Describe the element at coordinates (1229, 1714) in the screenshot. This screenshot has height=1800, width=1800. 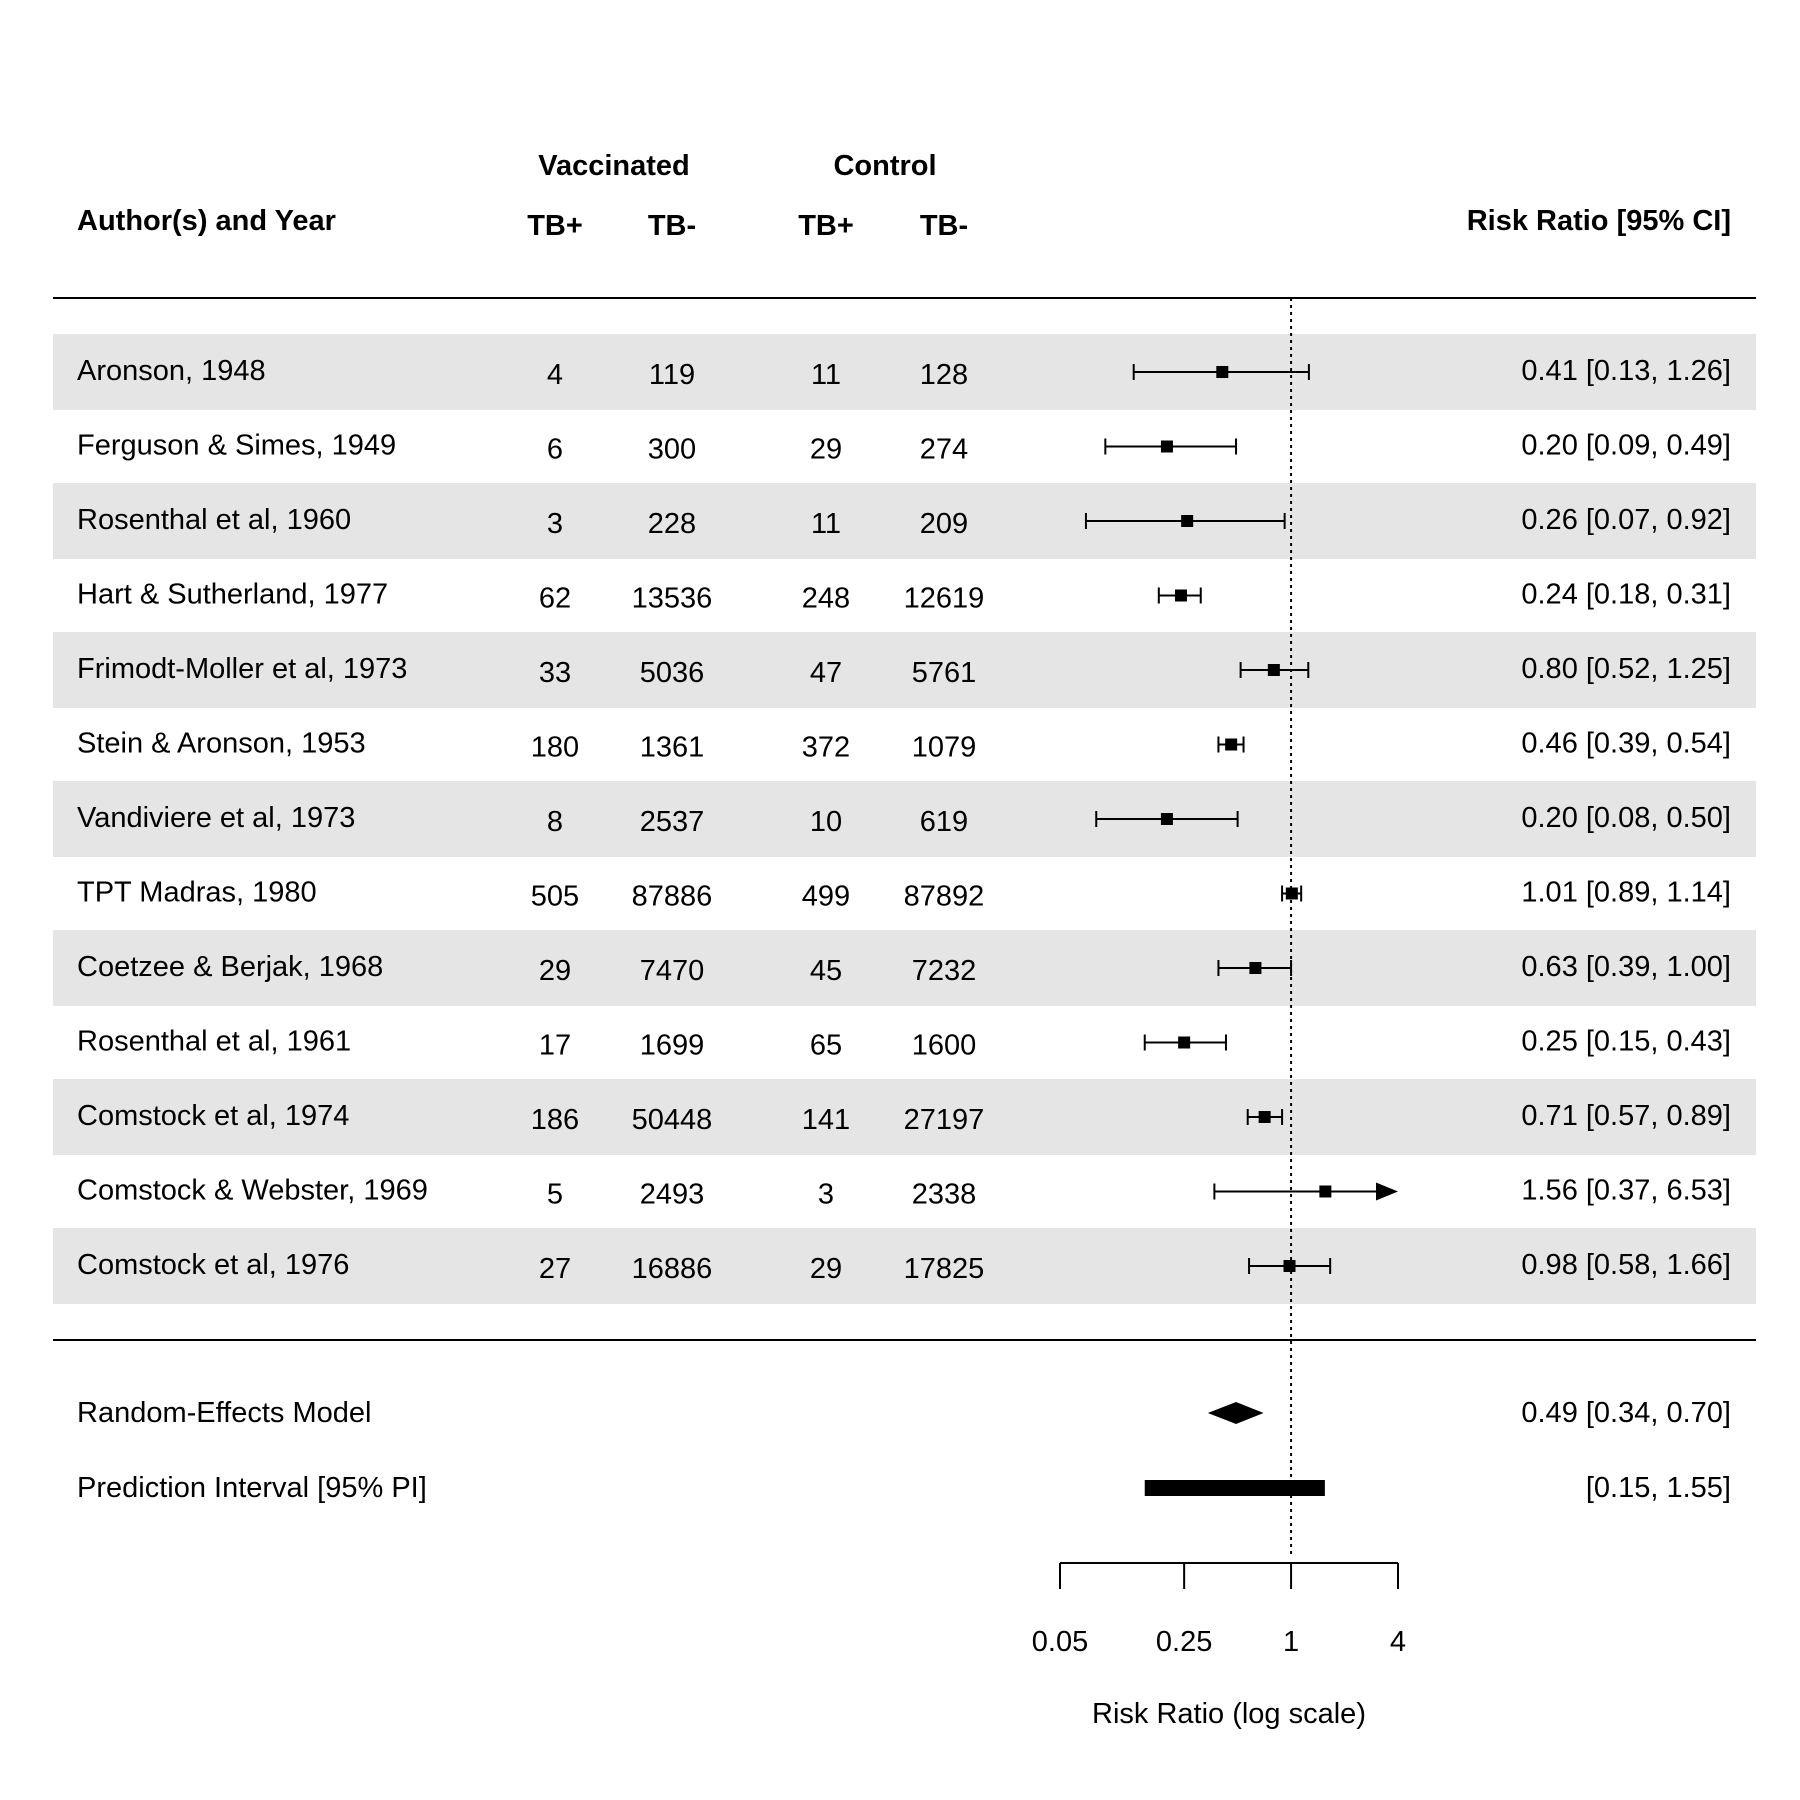
I see `x-axis-title: Risk Ratio (log scale)` at that location.